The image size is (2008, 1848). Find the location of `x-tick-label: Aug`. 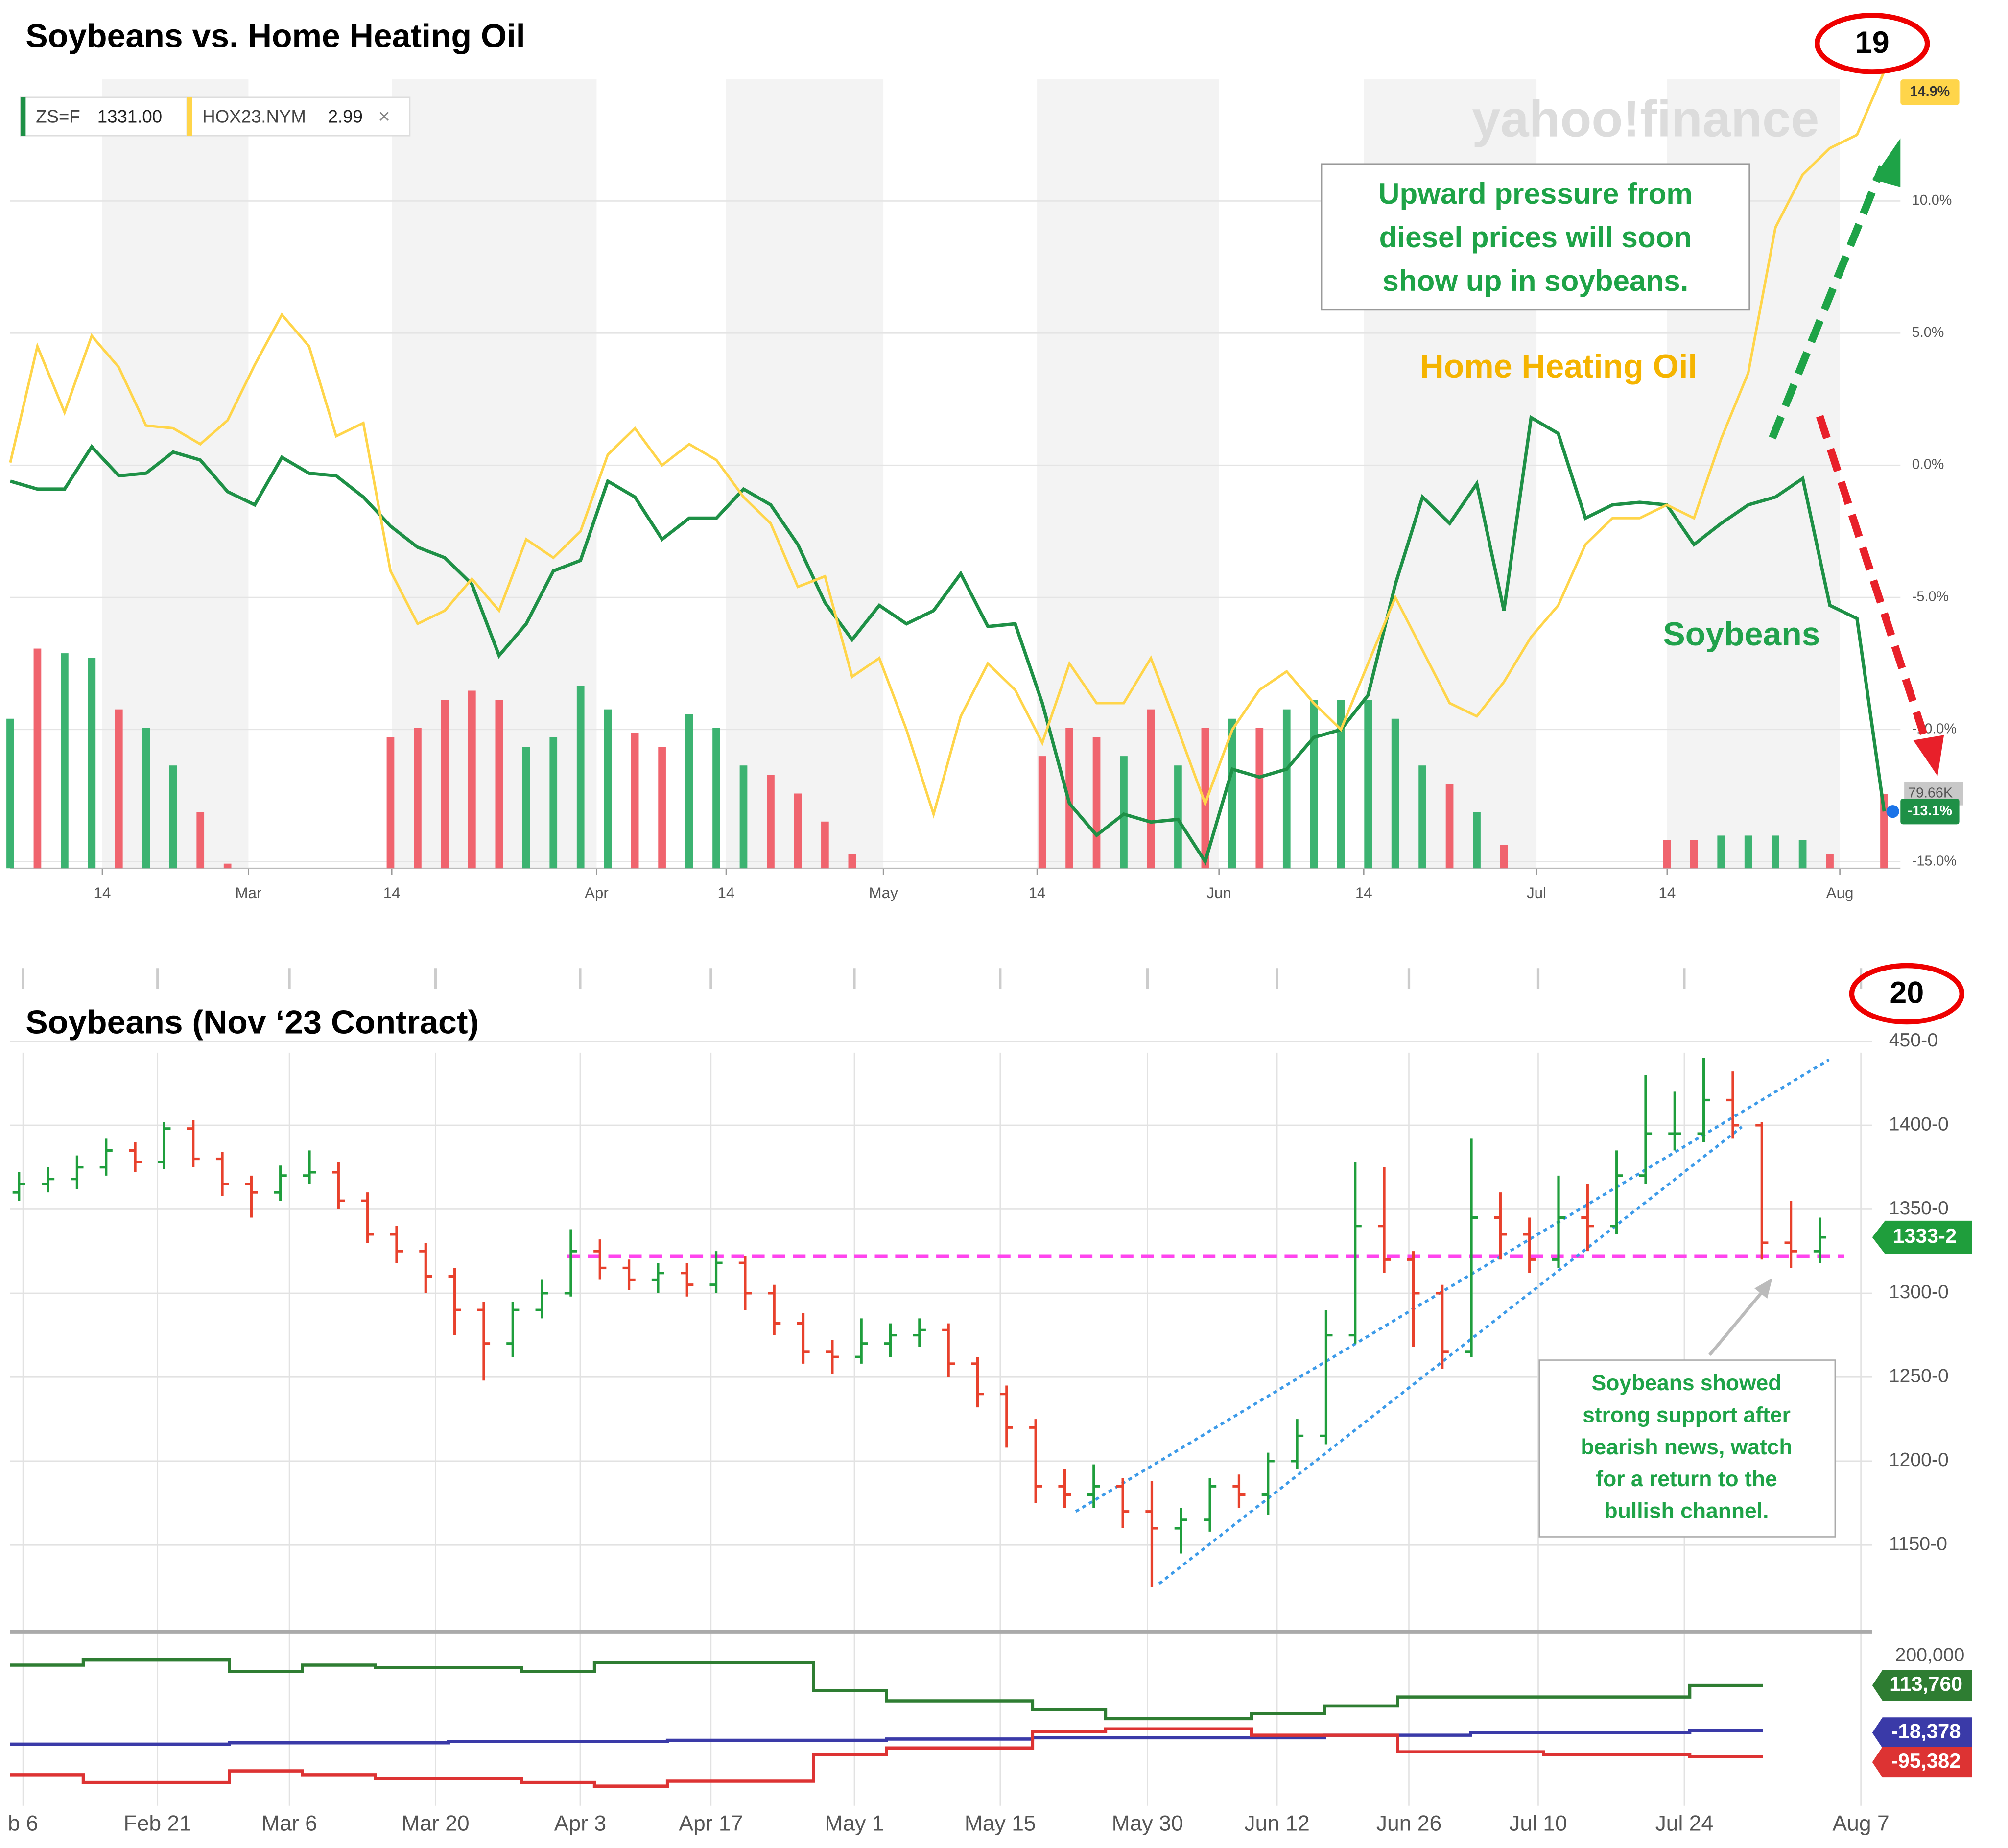

x-tick-label: Aug is located at coordinates (1840, 892).